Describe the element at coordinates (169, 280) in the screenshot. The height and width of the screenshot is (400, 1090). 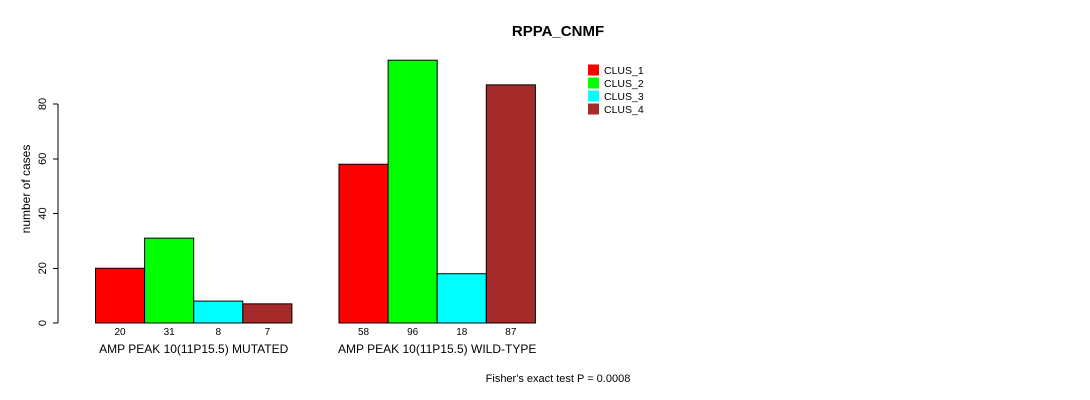
I see `bar-clus_2-group1` at that location.